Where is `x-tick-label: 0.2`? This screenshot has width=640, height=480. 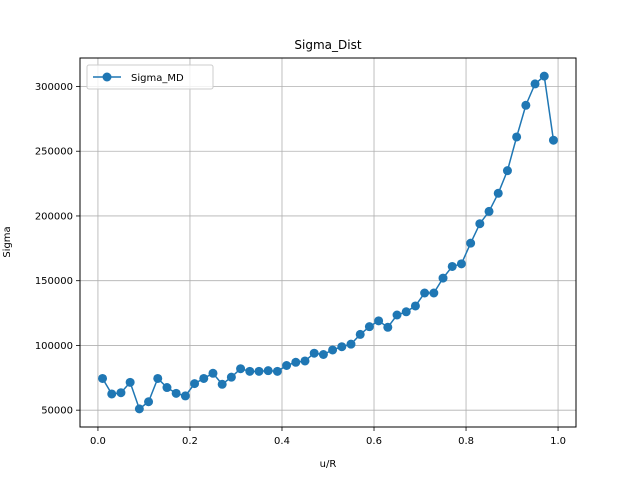
x-tick-label: 0.2 is located at coordinates (190, 441).